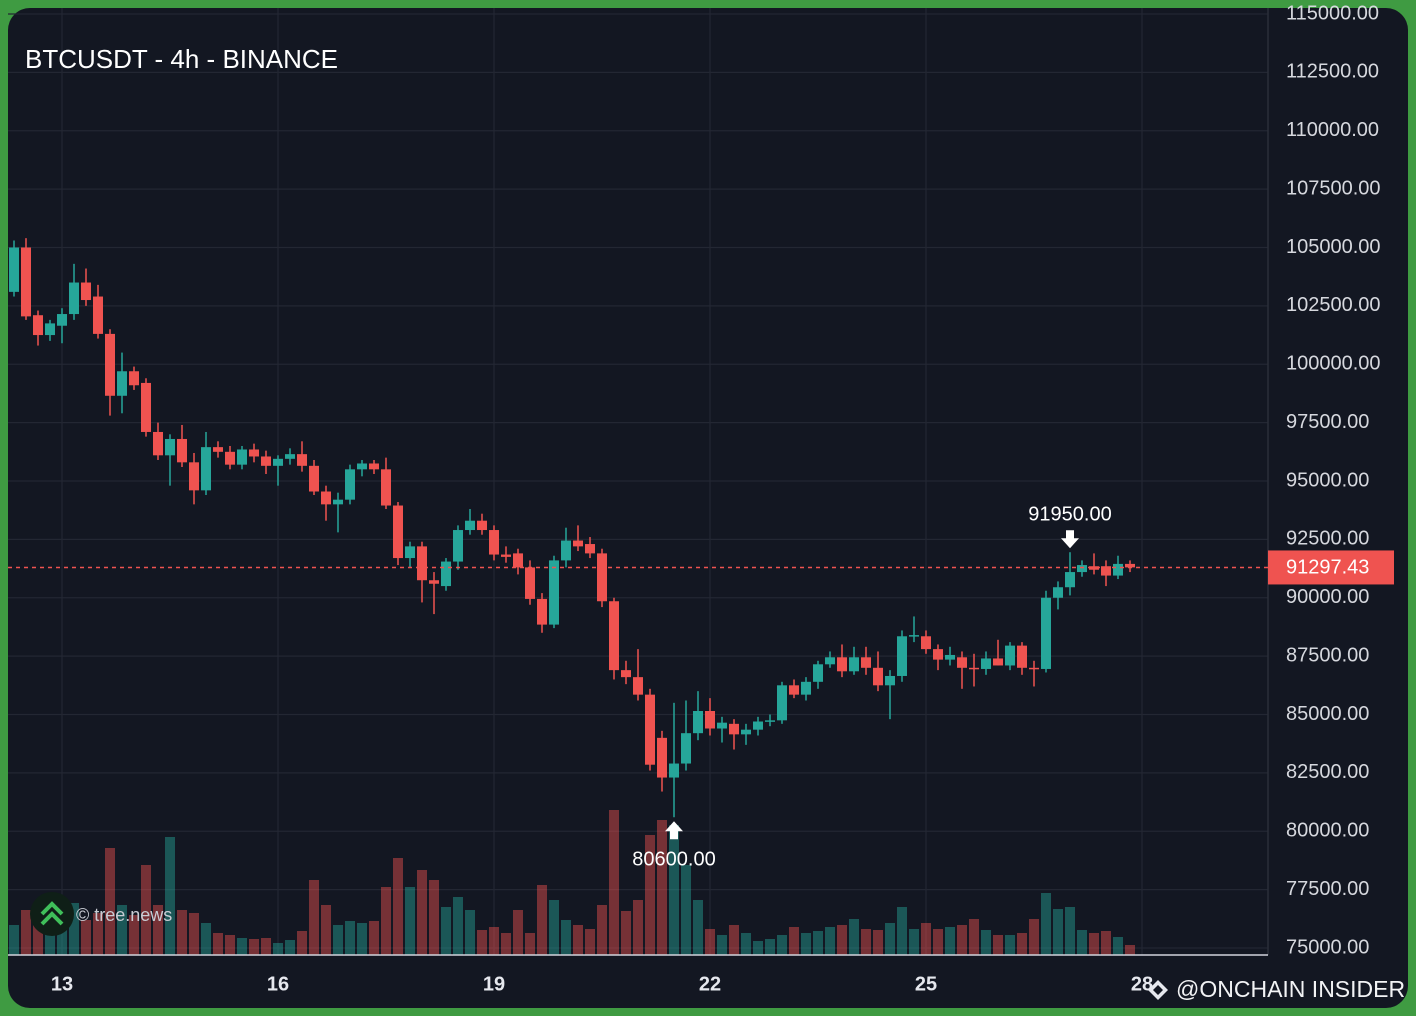 This screenshot has height=1016, width=1416. What do you see at coordinates (1142, 984) in the screenshot?
I see `x-tick-label: 28` at bounding box center [1142, 984].